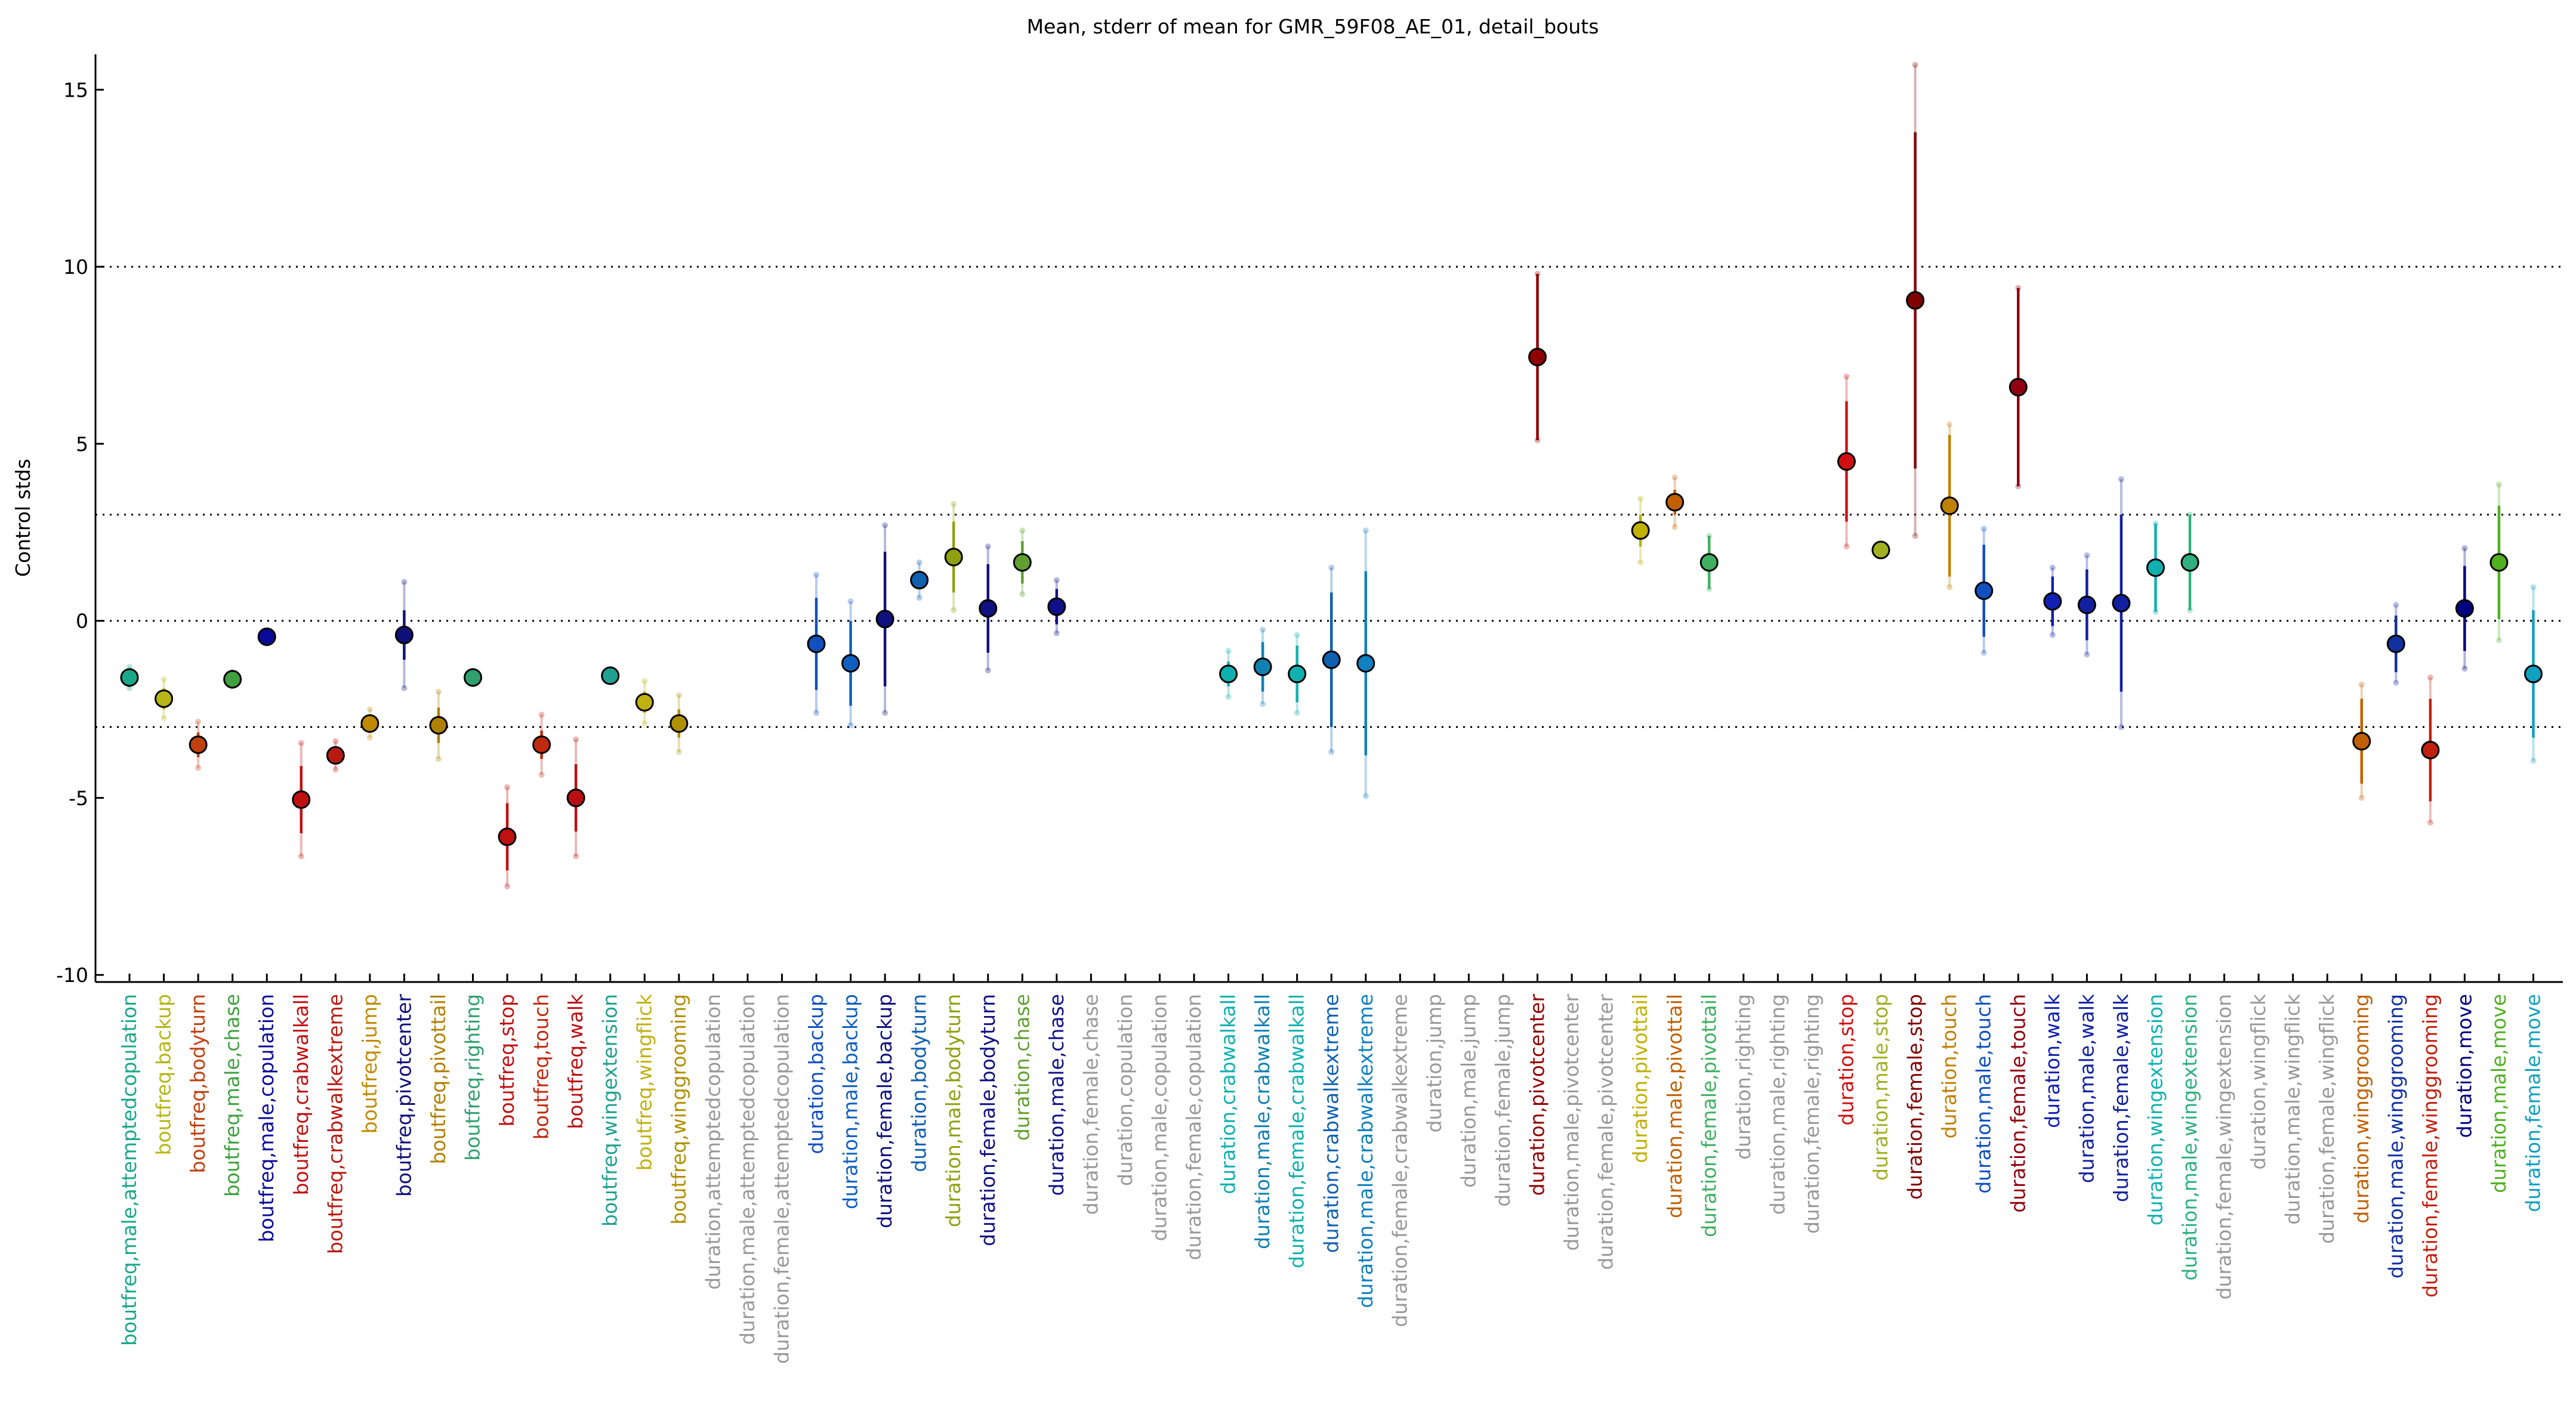  What do you see at coordinates (163, 1074) in the screenshot?
I see `x-tick-label: boutfreq,backup` at bounding box center [163, 1074].